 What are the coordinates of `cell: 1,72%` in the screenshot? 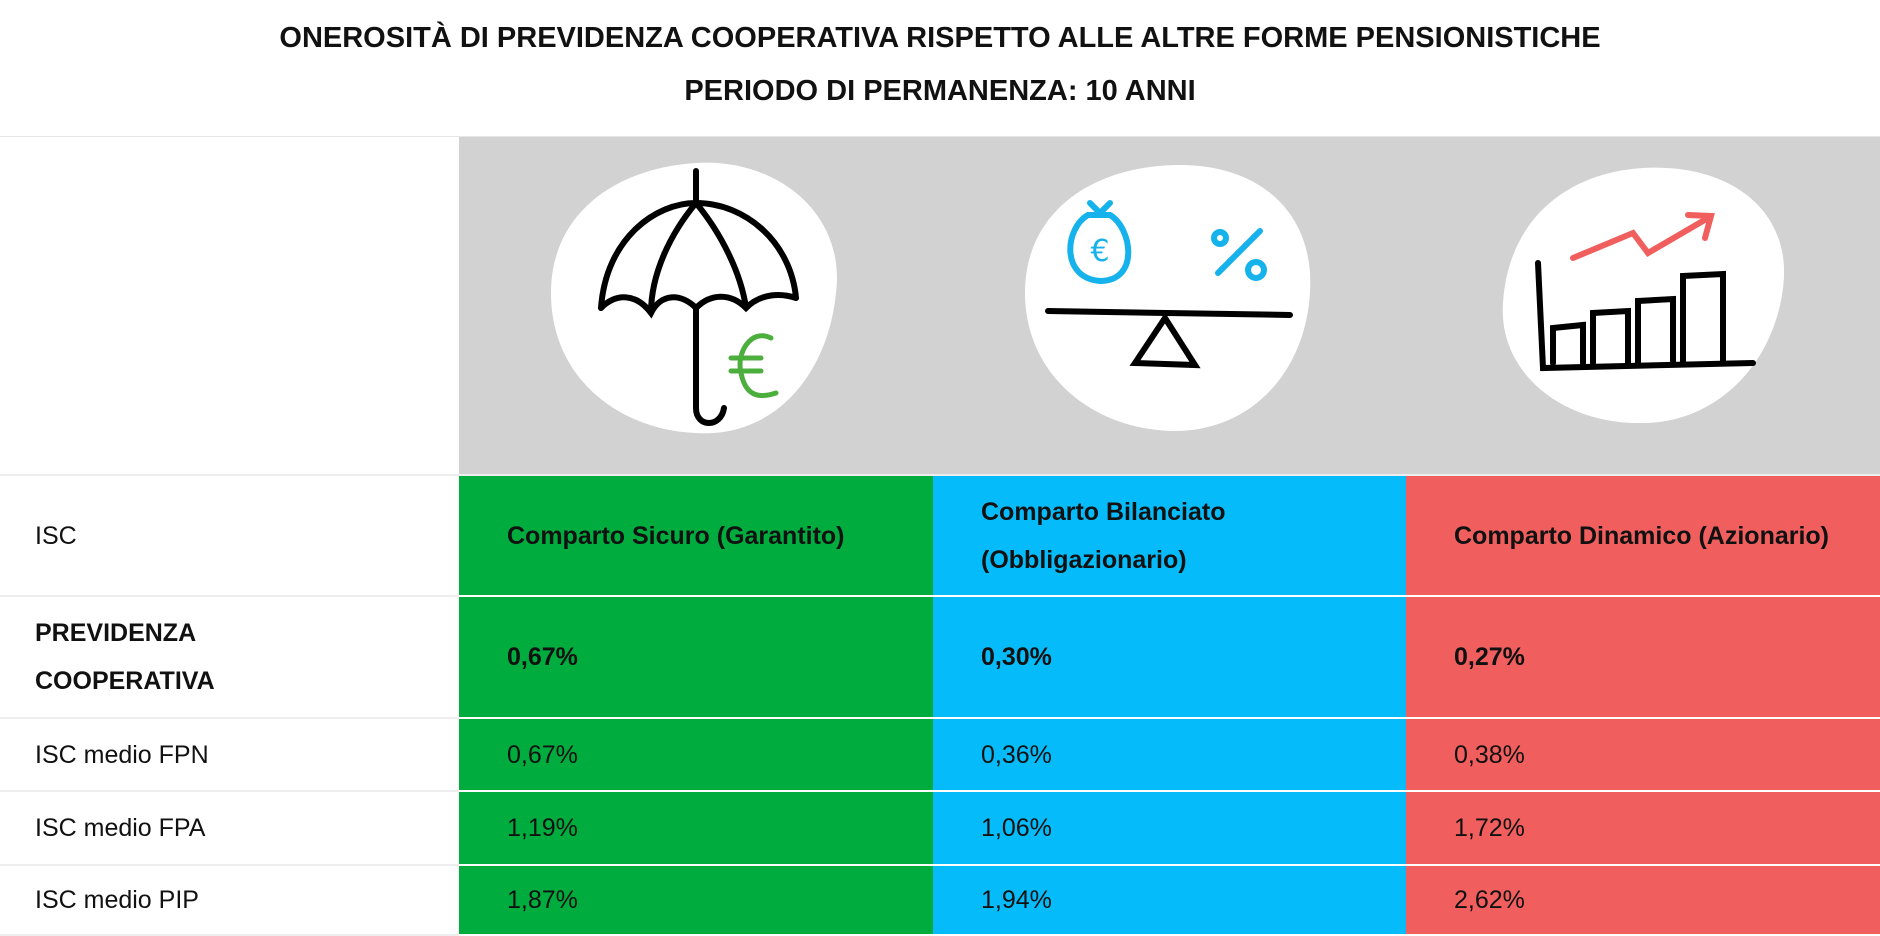 It's located at (1643, 828).